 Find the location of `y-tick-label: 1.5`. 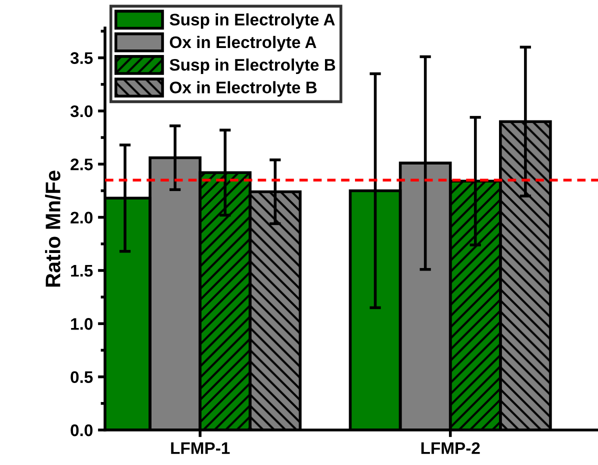

y-tick-label: 1.5 is located at coordinates (82, 271).